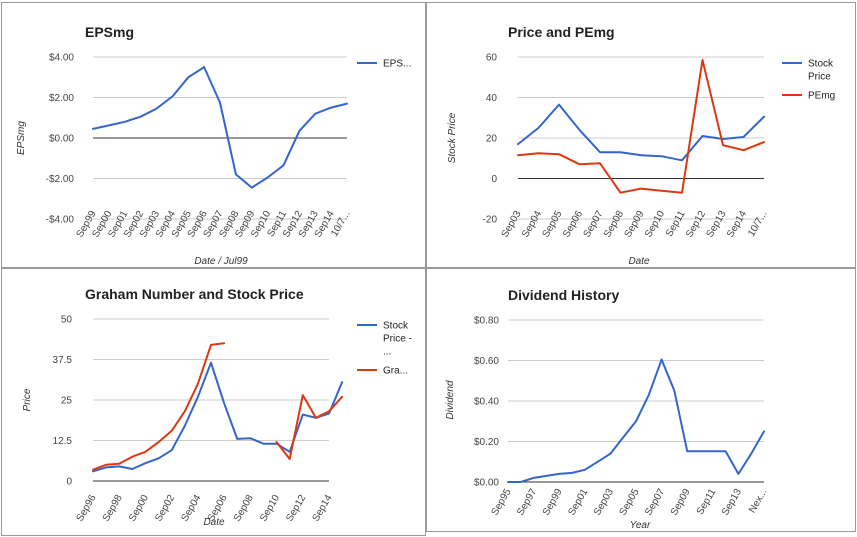  What do you see at coordinates (296, 508) in the screenshot?
I see `x-tick-label: Sep12` at bounding box center [296, 508].